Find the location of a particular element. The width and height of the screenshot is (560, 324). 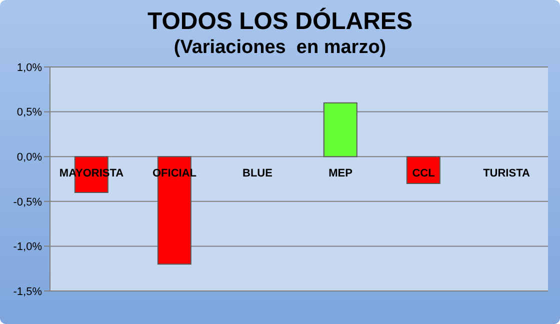

y-tick-label: -1,5% is located at coordinates (27, 292).